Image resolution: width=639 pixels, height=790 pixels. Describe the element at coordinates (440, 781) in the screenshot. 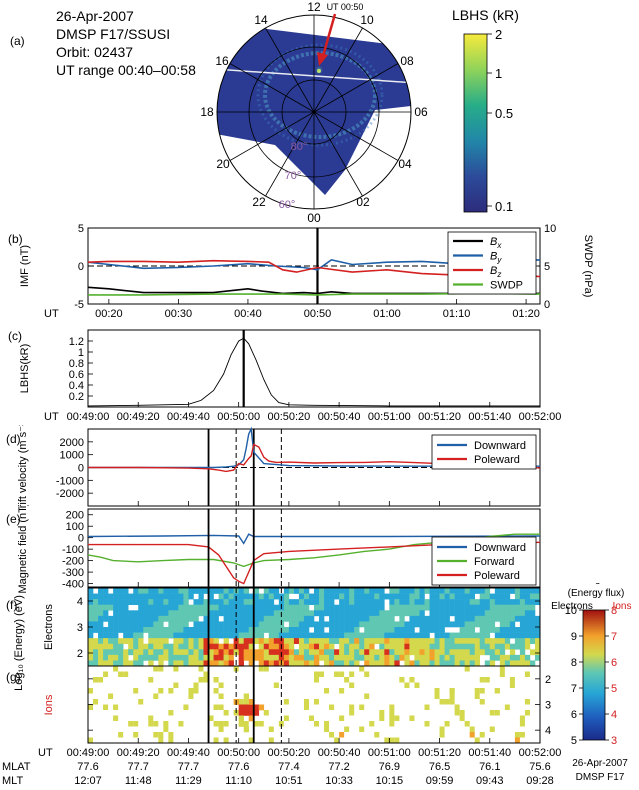

I see `x-tick-mlt: 09:59` at that location.